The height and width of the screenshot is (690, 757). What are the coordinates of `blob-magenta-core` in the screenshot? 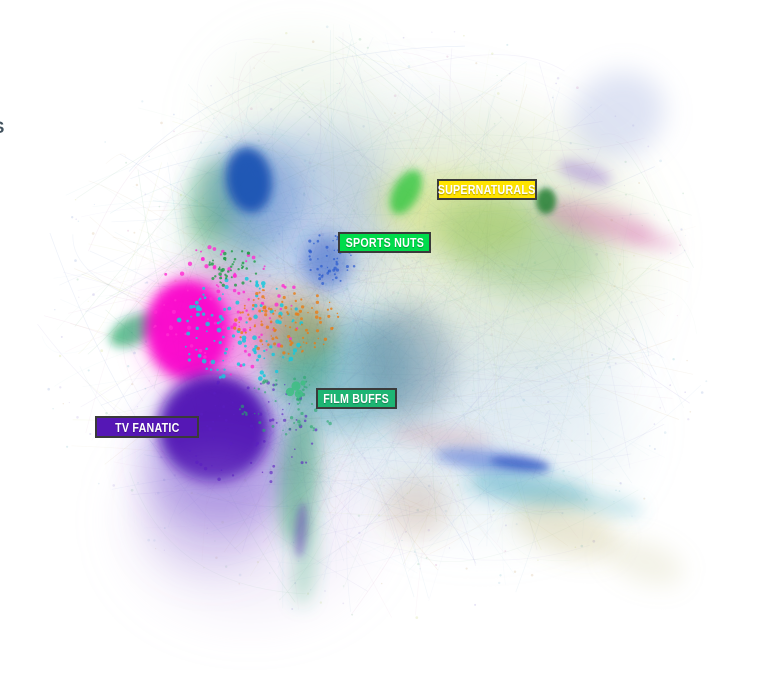 It's located at (188, 330).